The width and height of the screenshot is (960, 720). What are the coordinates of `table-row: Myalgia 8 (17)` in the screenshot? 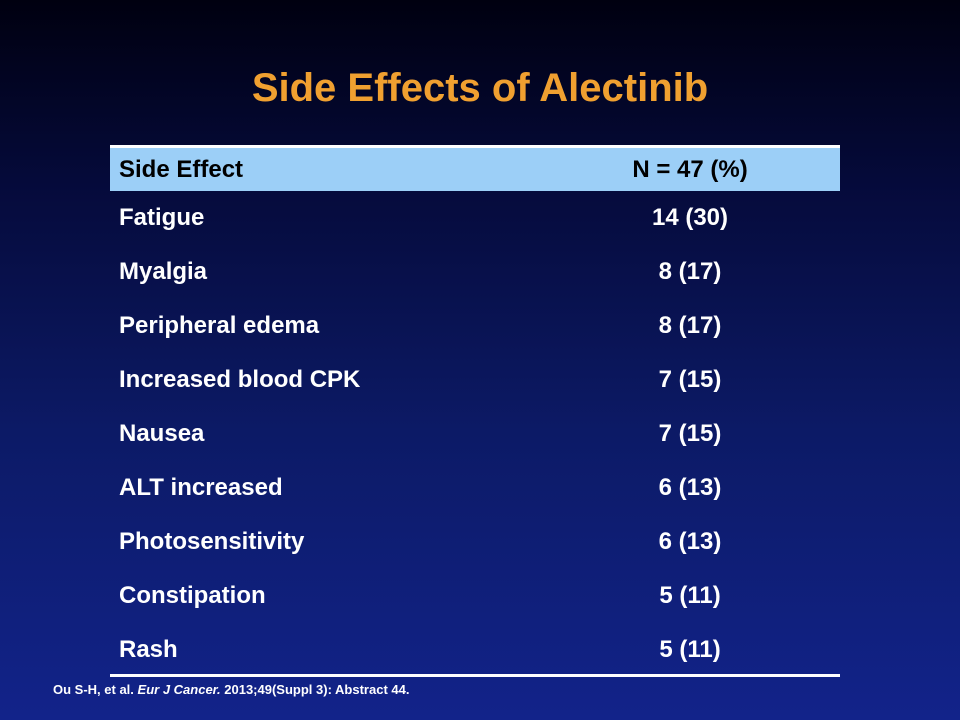 It's located at (475, 272).